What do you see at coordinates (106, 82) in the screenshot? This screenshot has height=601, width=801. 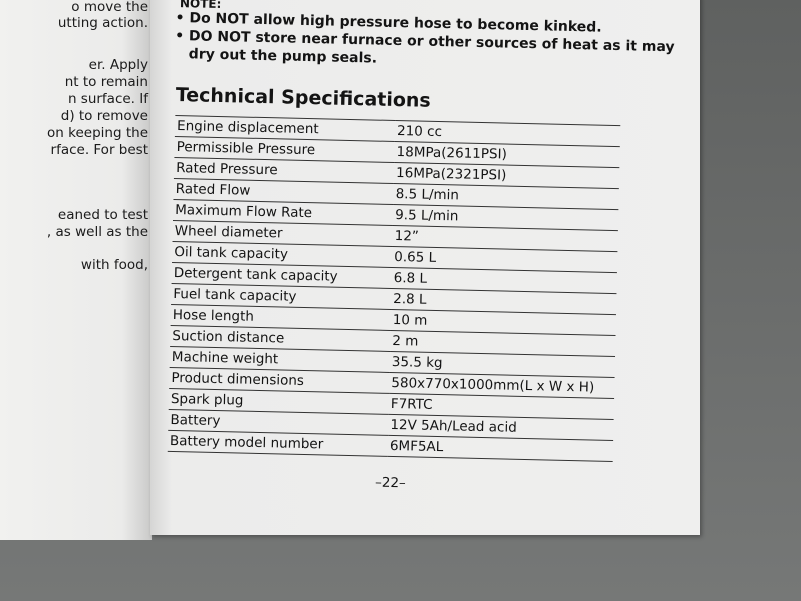 I see `left-text-line: nt to remain` at bounding box center [106, 82].